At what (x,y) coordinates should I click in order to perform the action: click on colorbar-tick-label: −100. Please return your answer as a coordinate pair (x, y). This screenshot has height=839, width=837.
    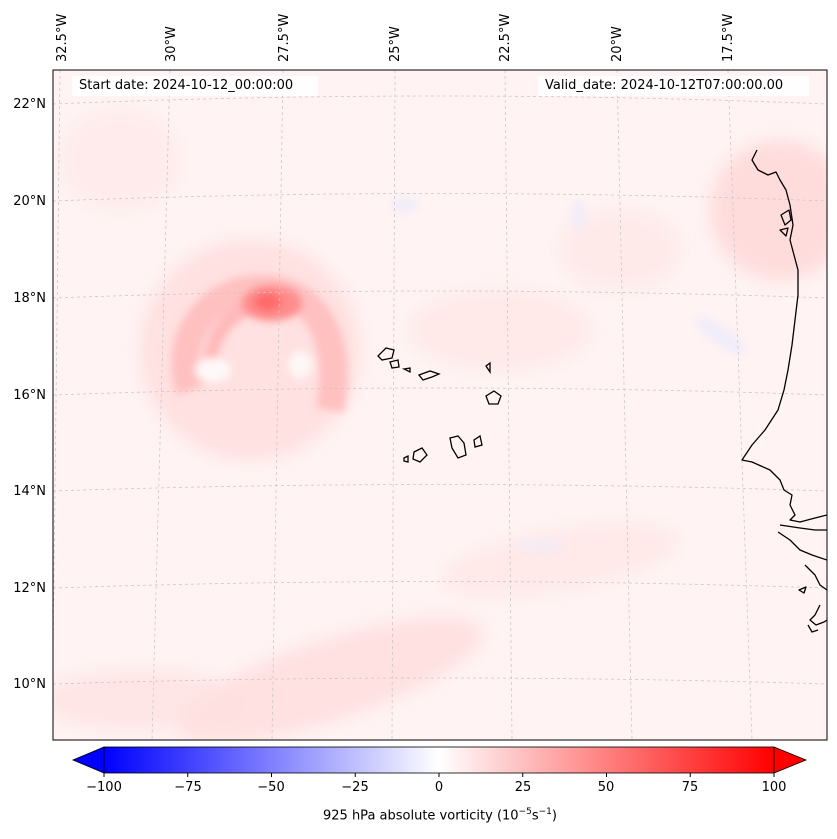
    Looking at the image, I should click on (104, 787).